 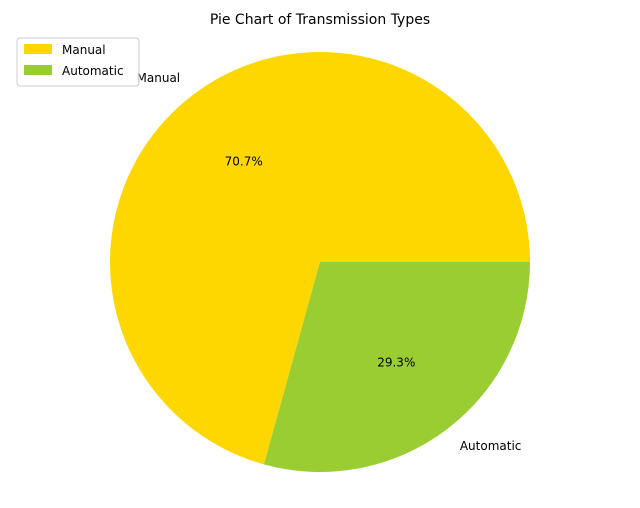 I want to click on slice-label-manual: Manual, so click(x=159, y=78).